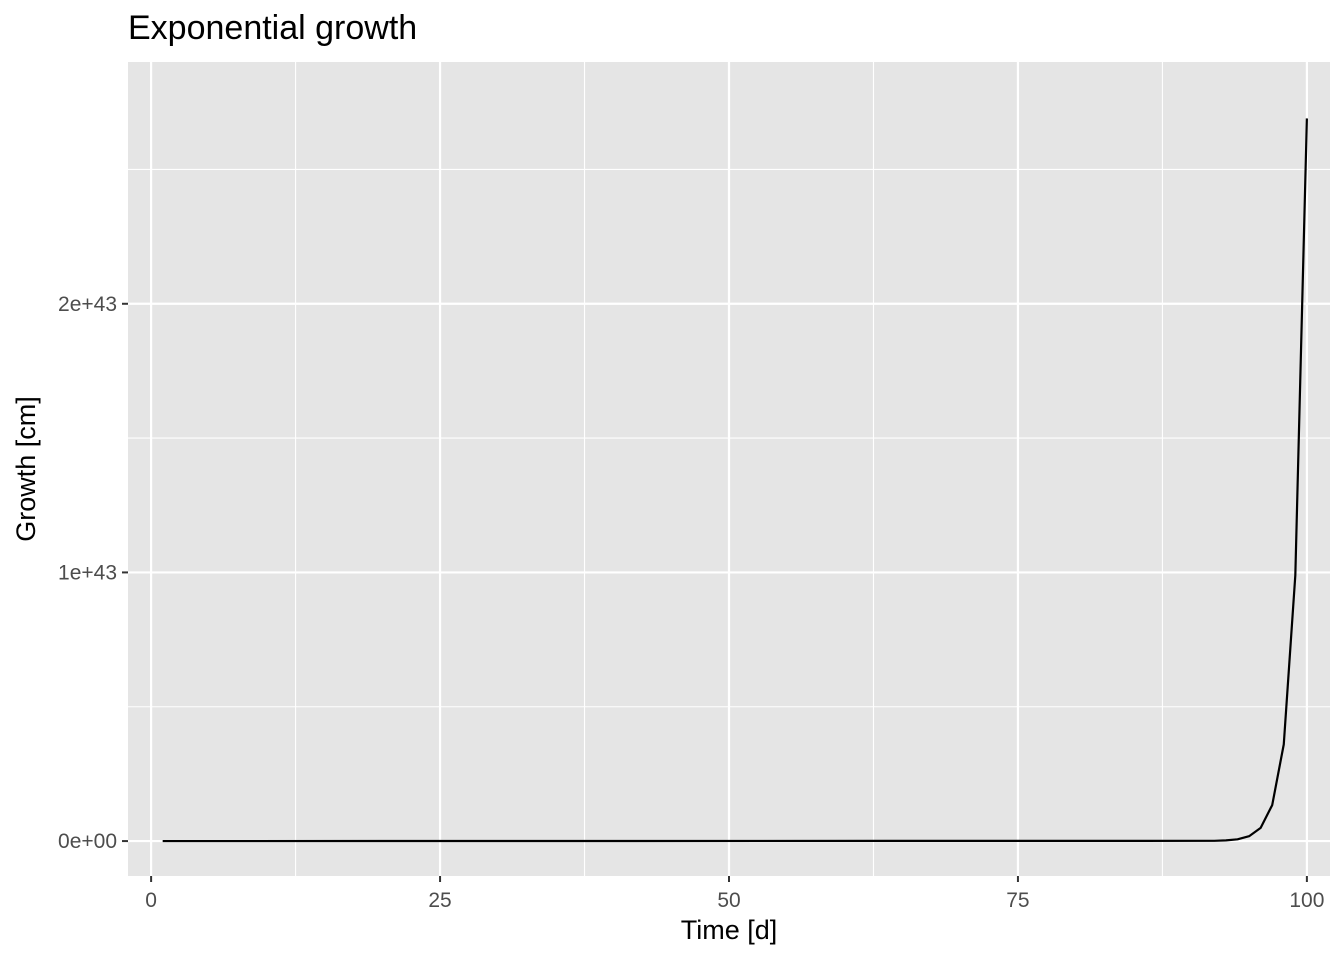 The image size is (1344, 960). I want to click on y-tick-label: 2e+43, so click(87, 304).